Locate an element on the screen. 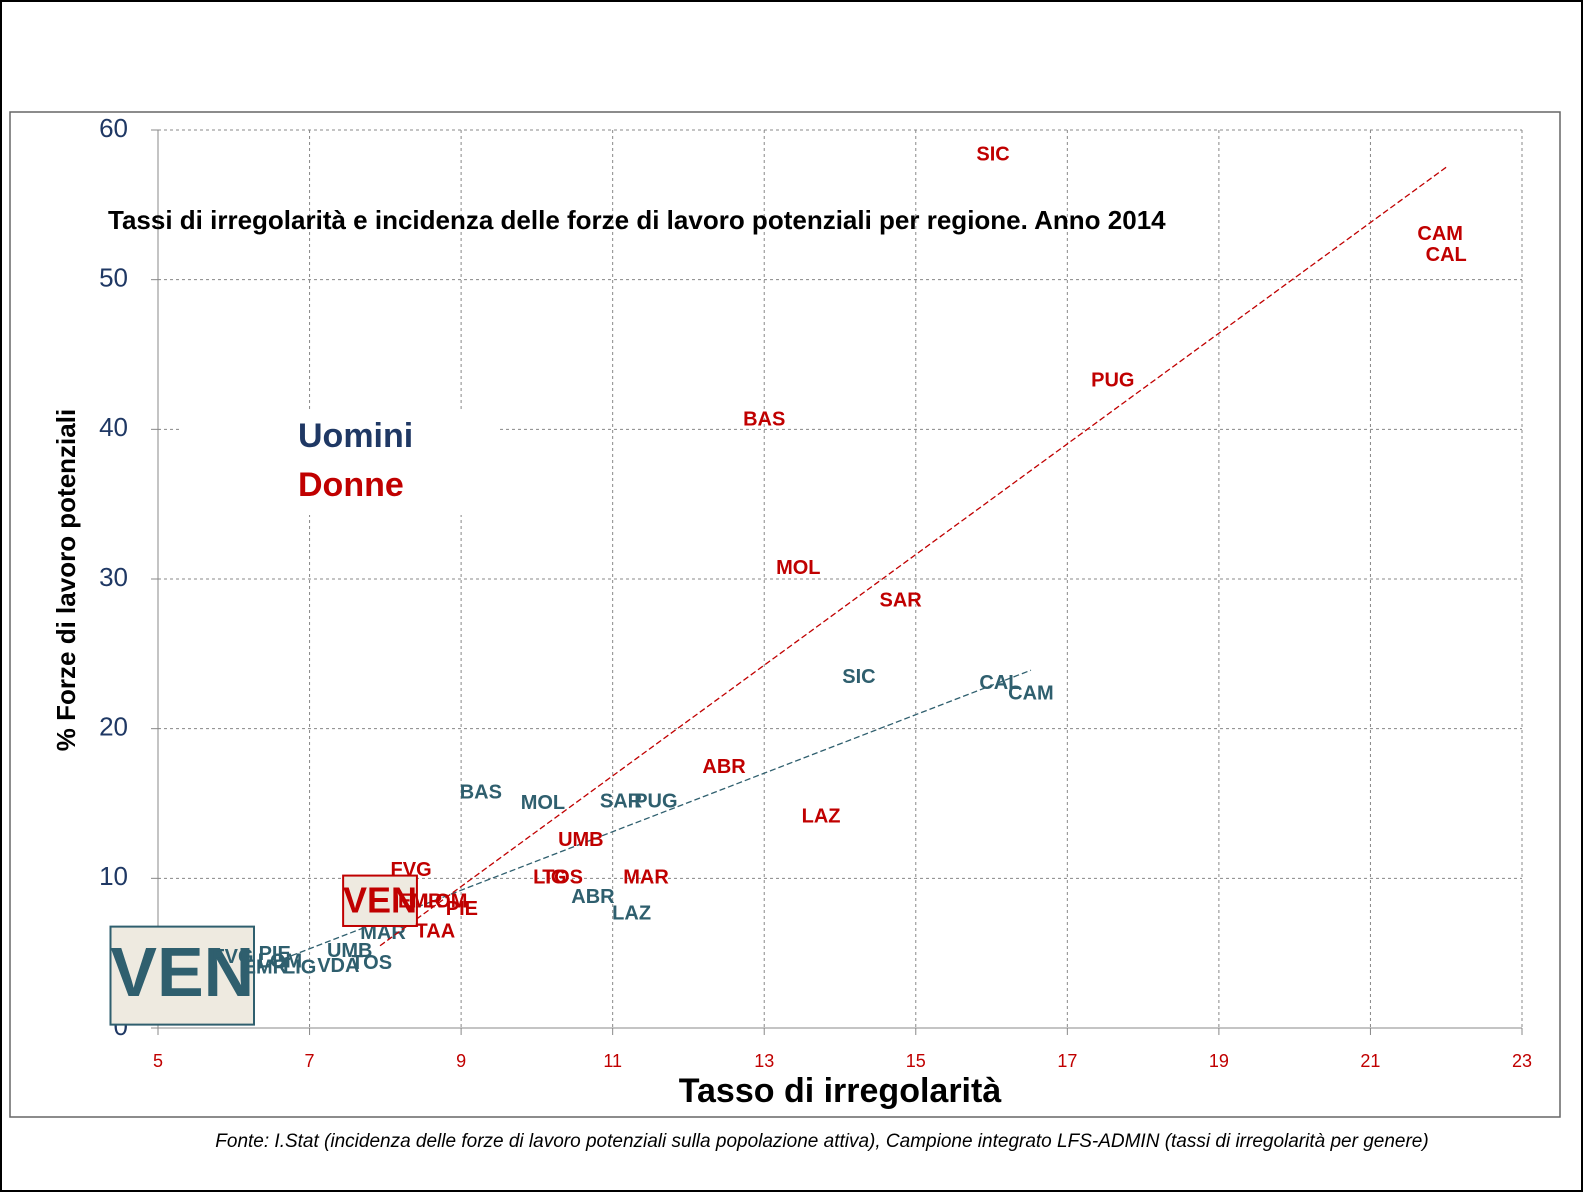 Image resolution: width=1585 pixels, height=1200 pixels. x-tick-label: 11 is located at coordinates (612, 1061).